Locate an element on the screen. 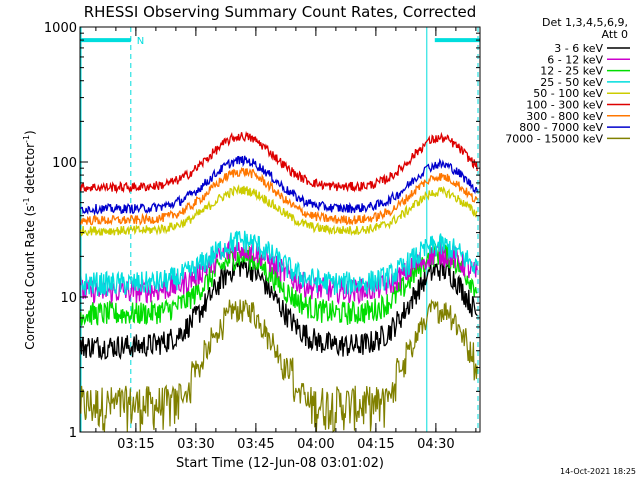 This screenshot has height=480, width=640. x-tick-label: 03:45 is located at coordinates (255, 444).